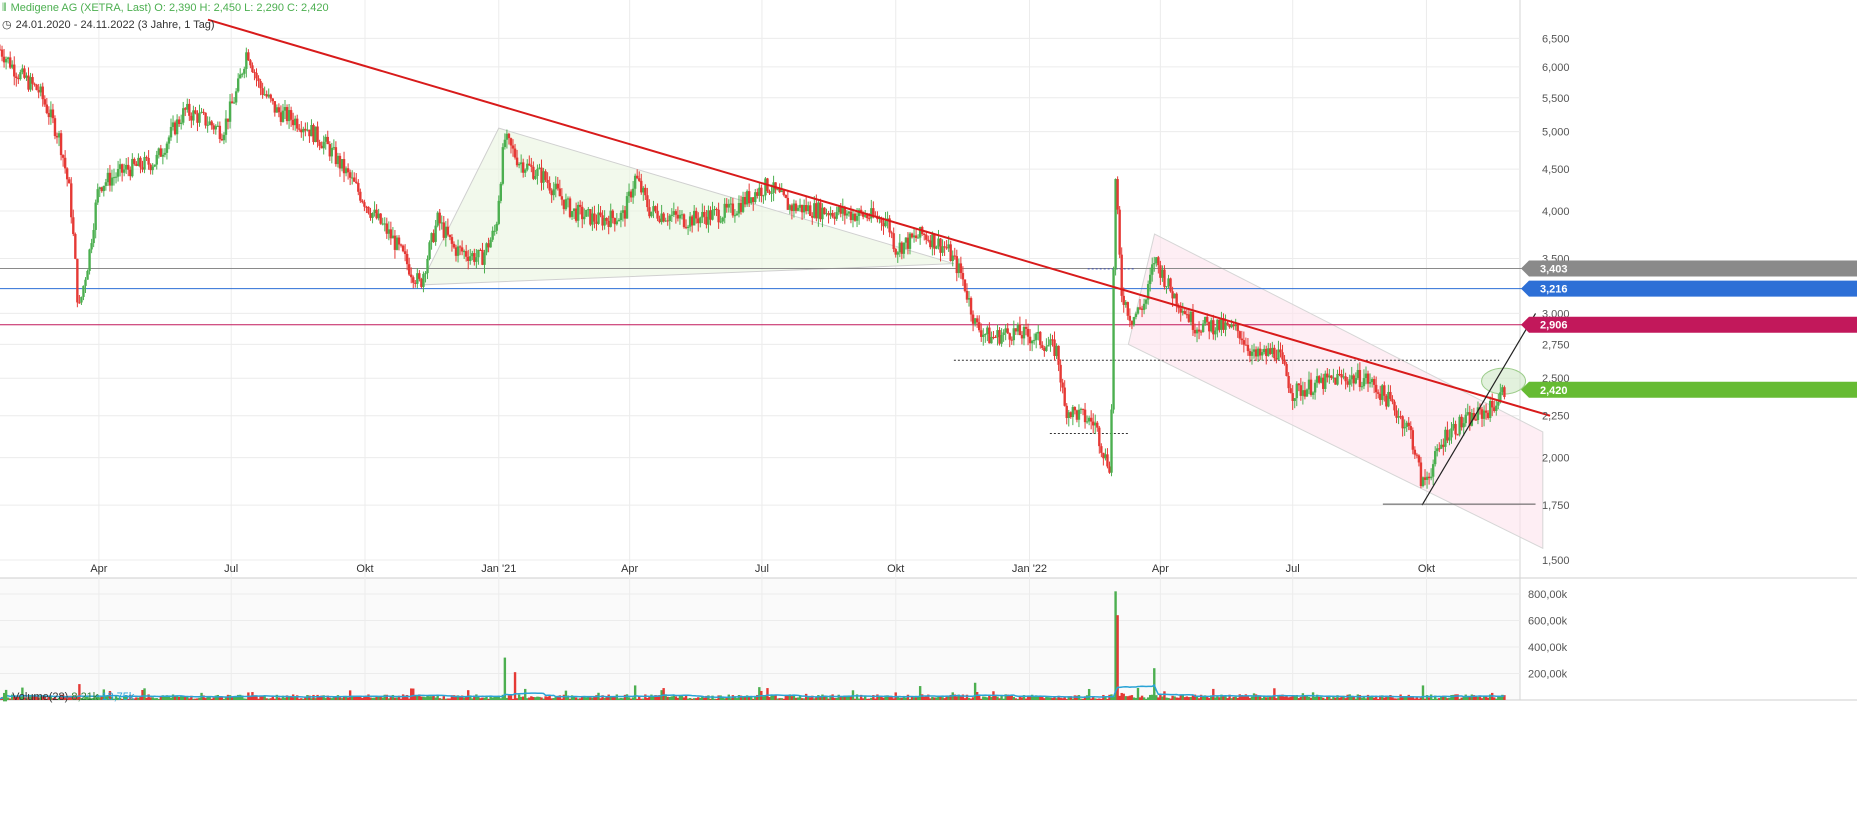 The image size is (1857, 835). What do you see at coordinates (752, 691) in the screenshot?
I see `volume-average-line` at bounding box center [752, 691].